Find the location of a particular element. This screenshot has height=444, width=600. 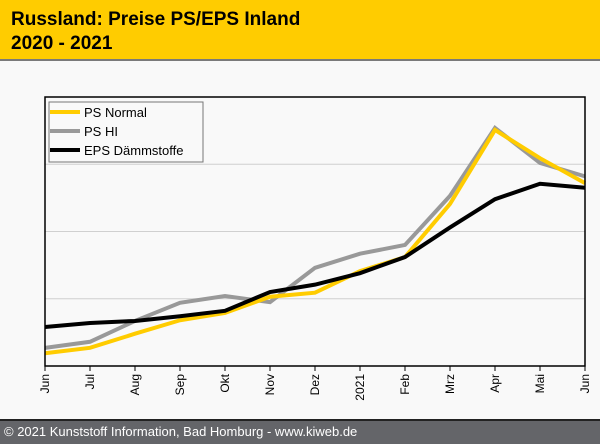

x-tick-label: Aug is located at coordinates (135, 384).